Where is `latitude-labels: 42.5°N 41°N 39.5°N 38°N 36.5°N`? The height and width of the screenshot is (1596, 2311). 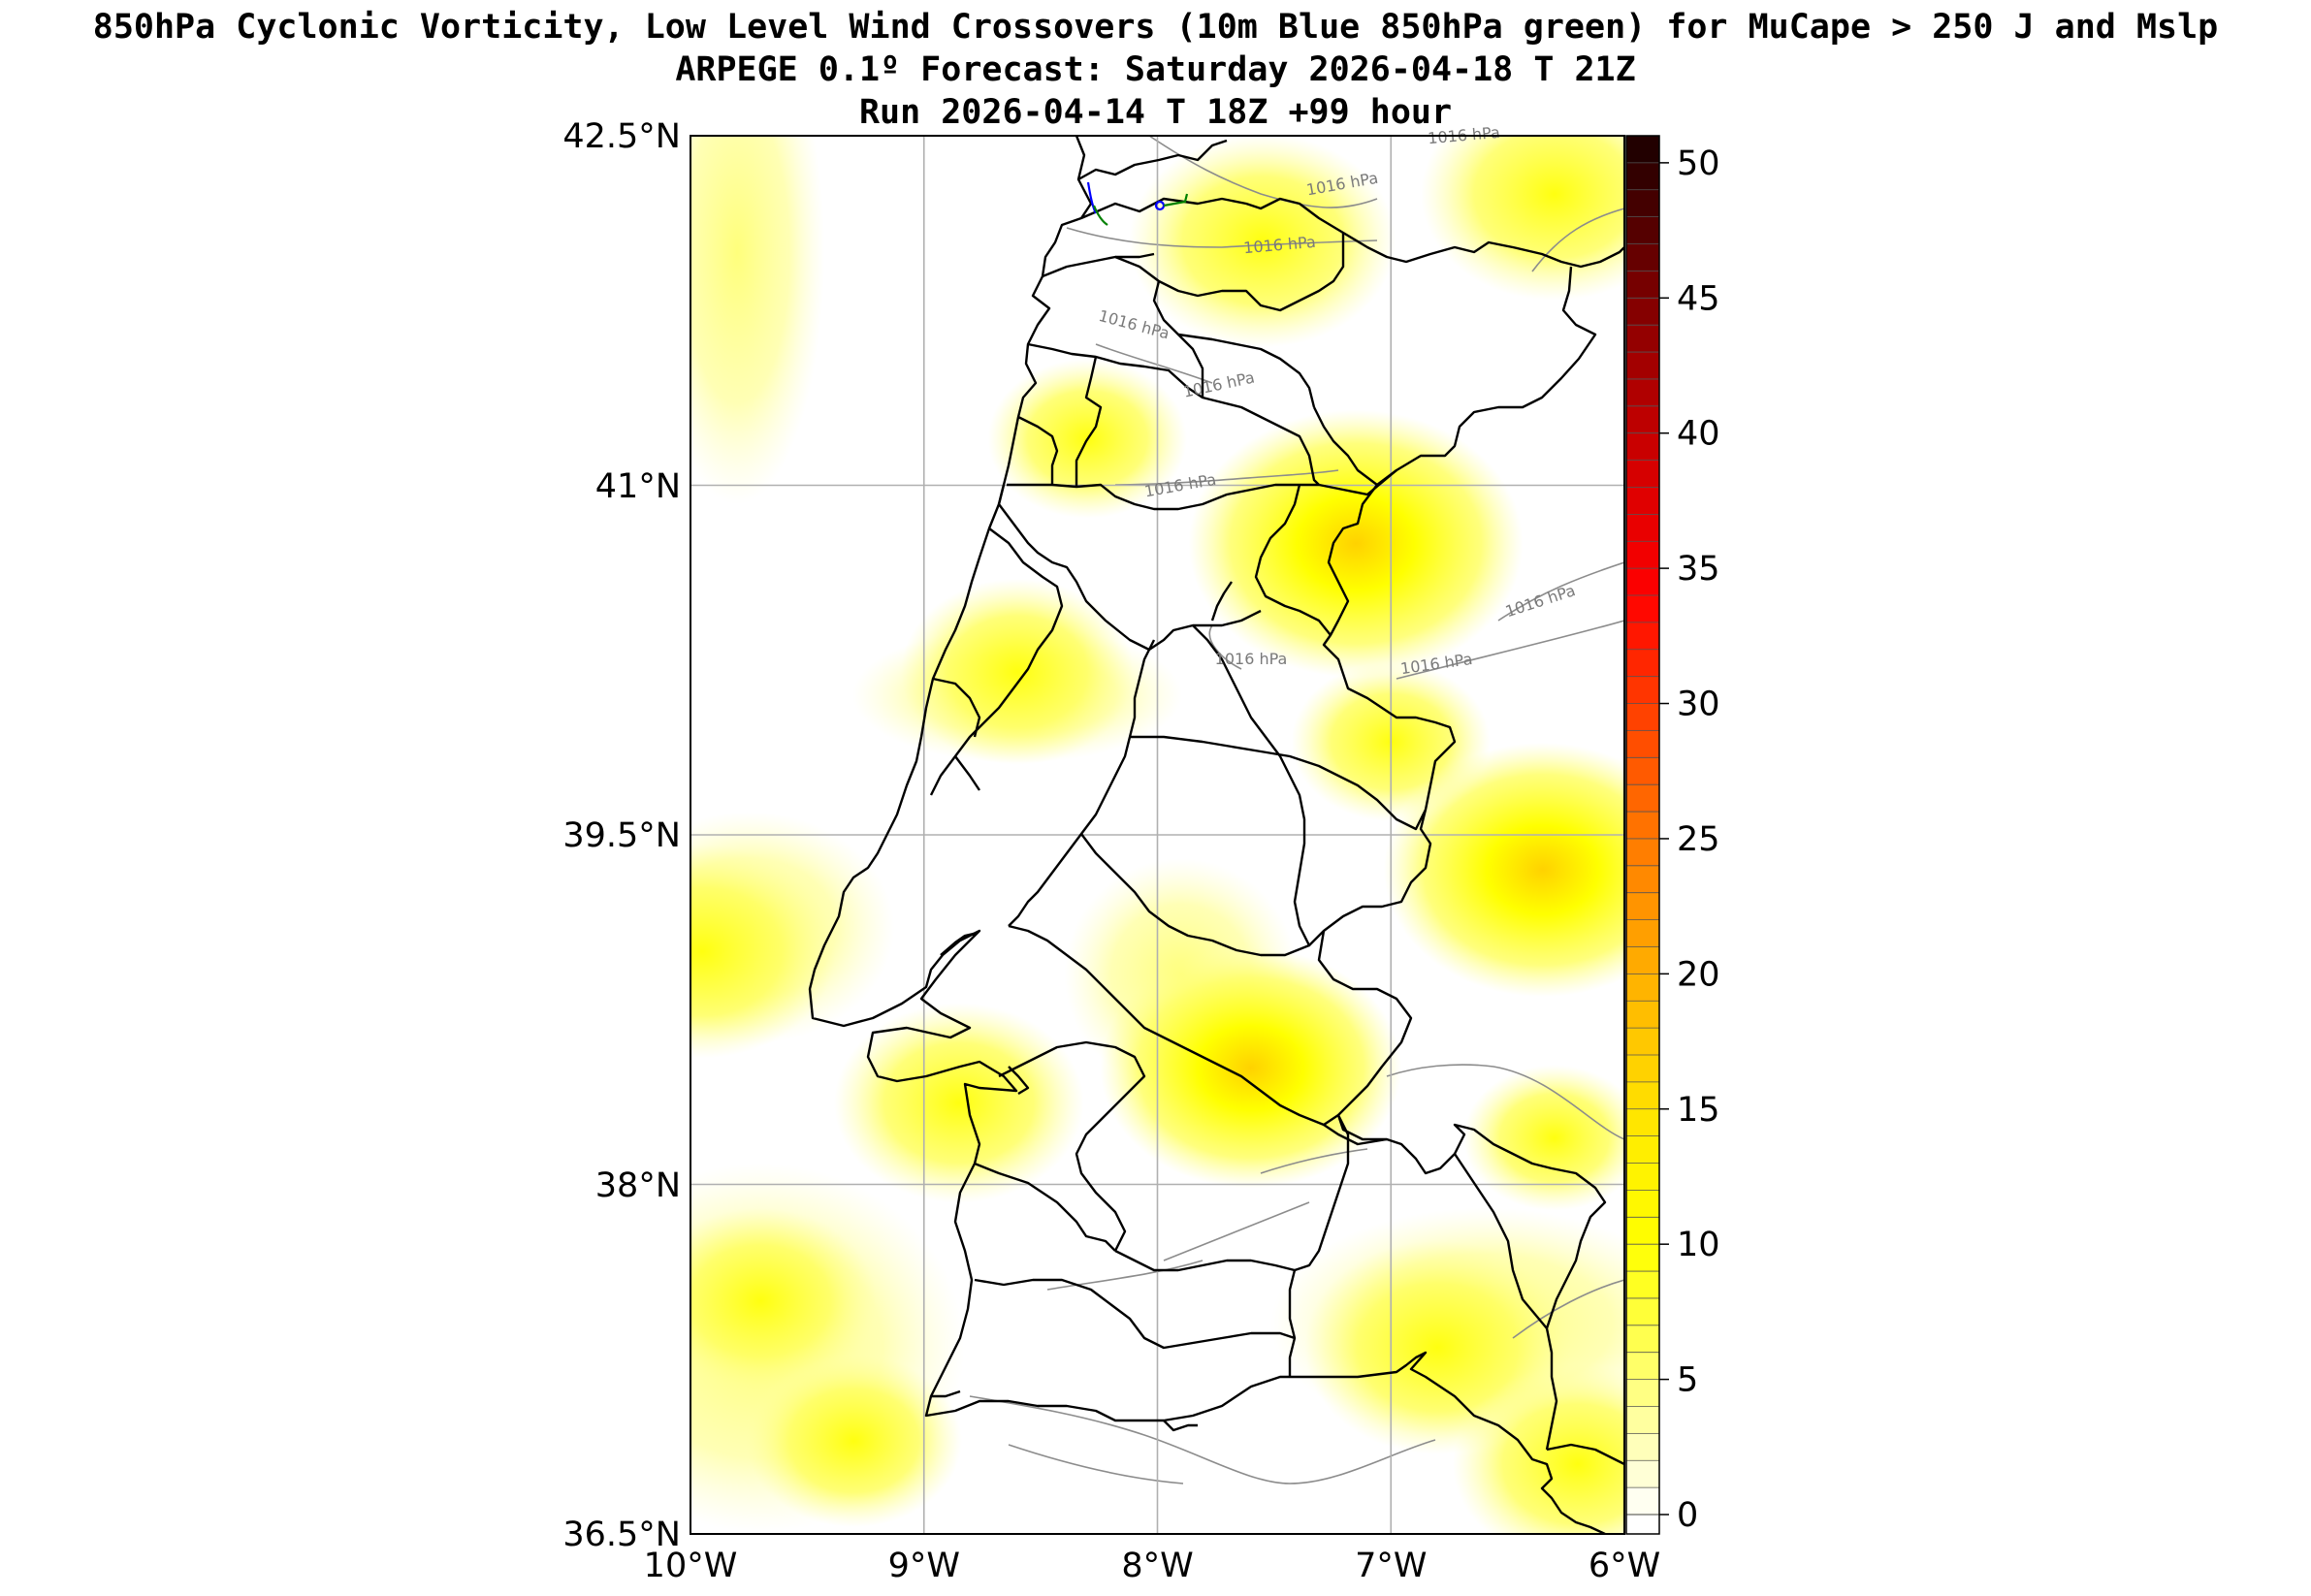
latitude-labels: 42.5°N 41°N 39.5°N 38°N 36.5°N is located at coordinates (622, 835).